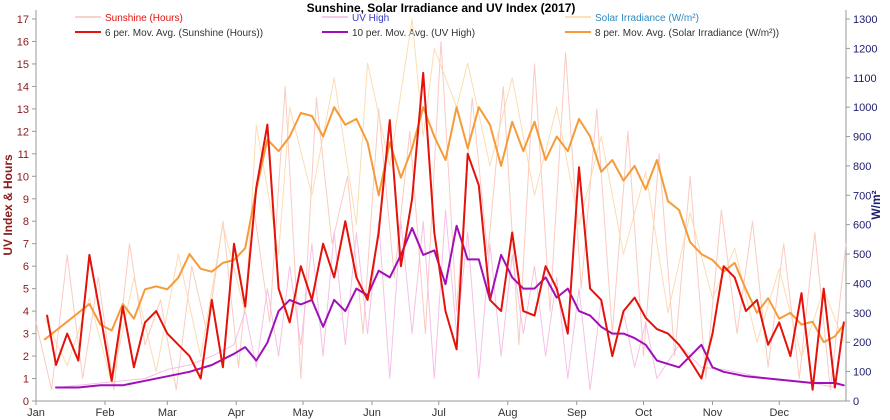  I want to click on right-tick-label: 0, so click(856, 402).